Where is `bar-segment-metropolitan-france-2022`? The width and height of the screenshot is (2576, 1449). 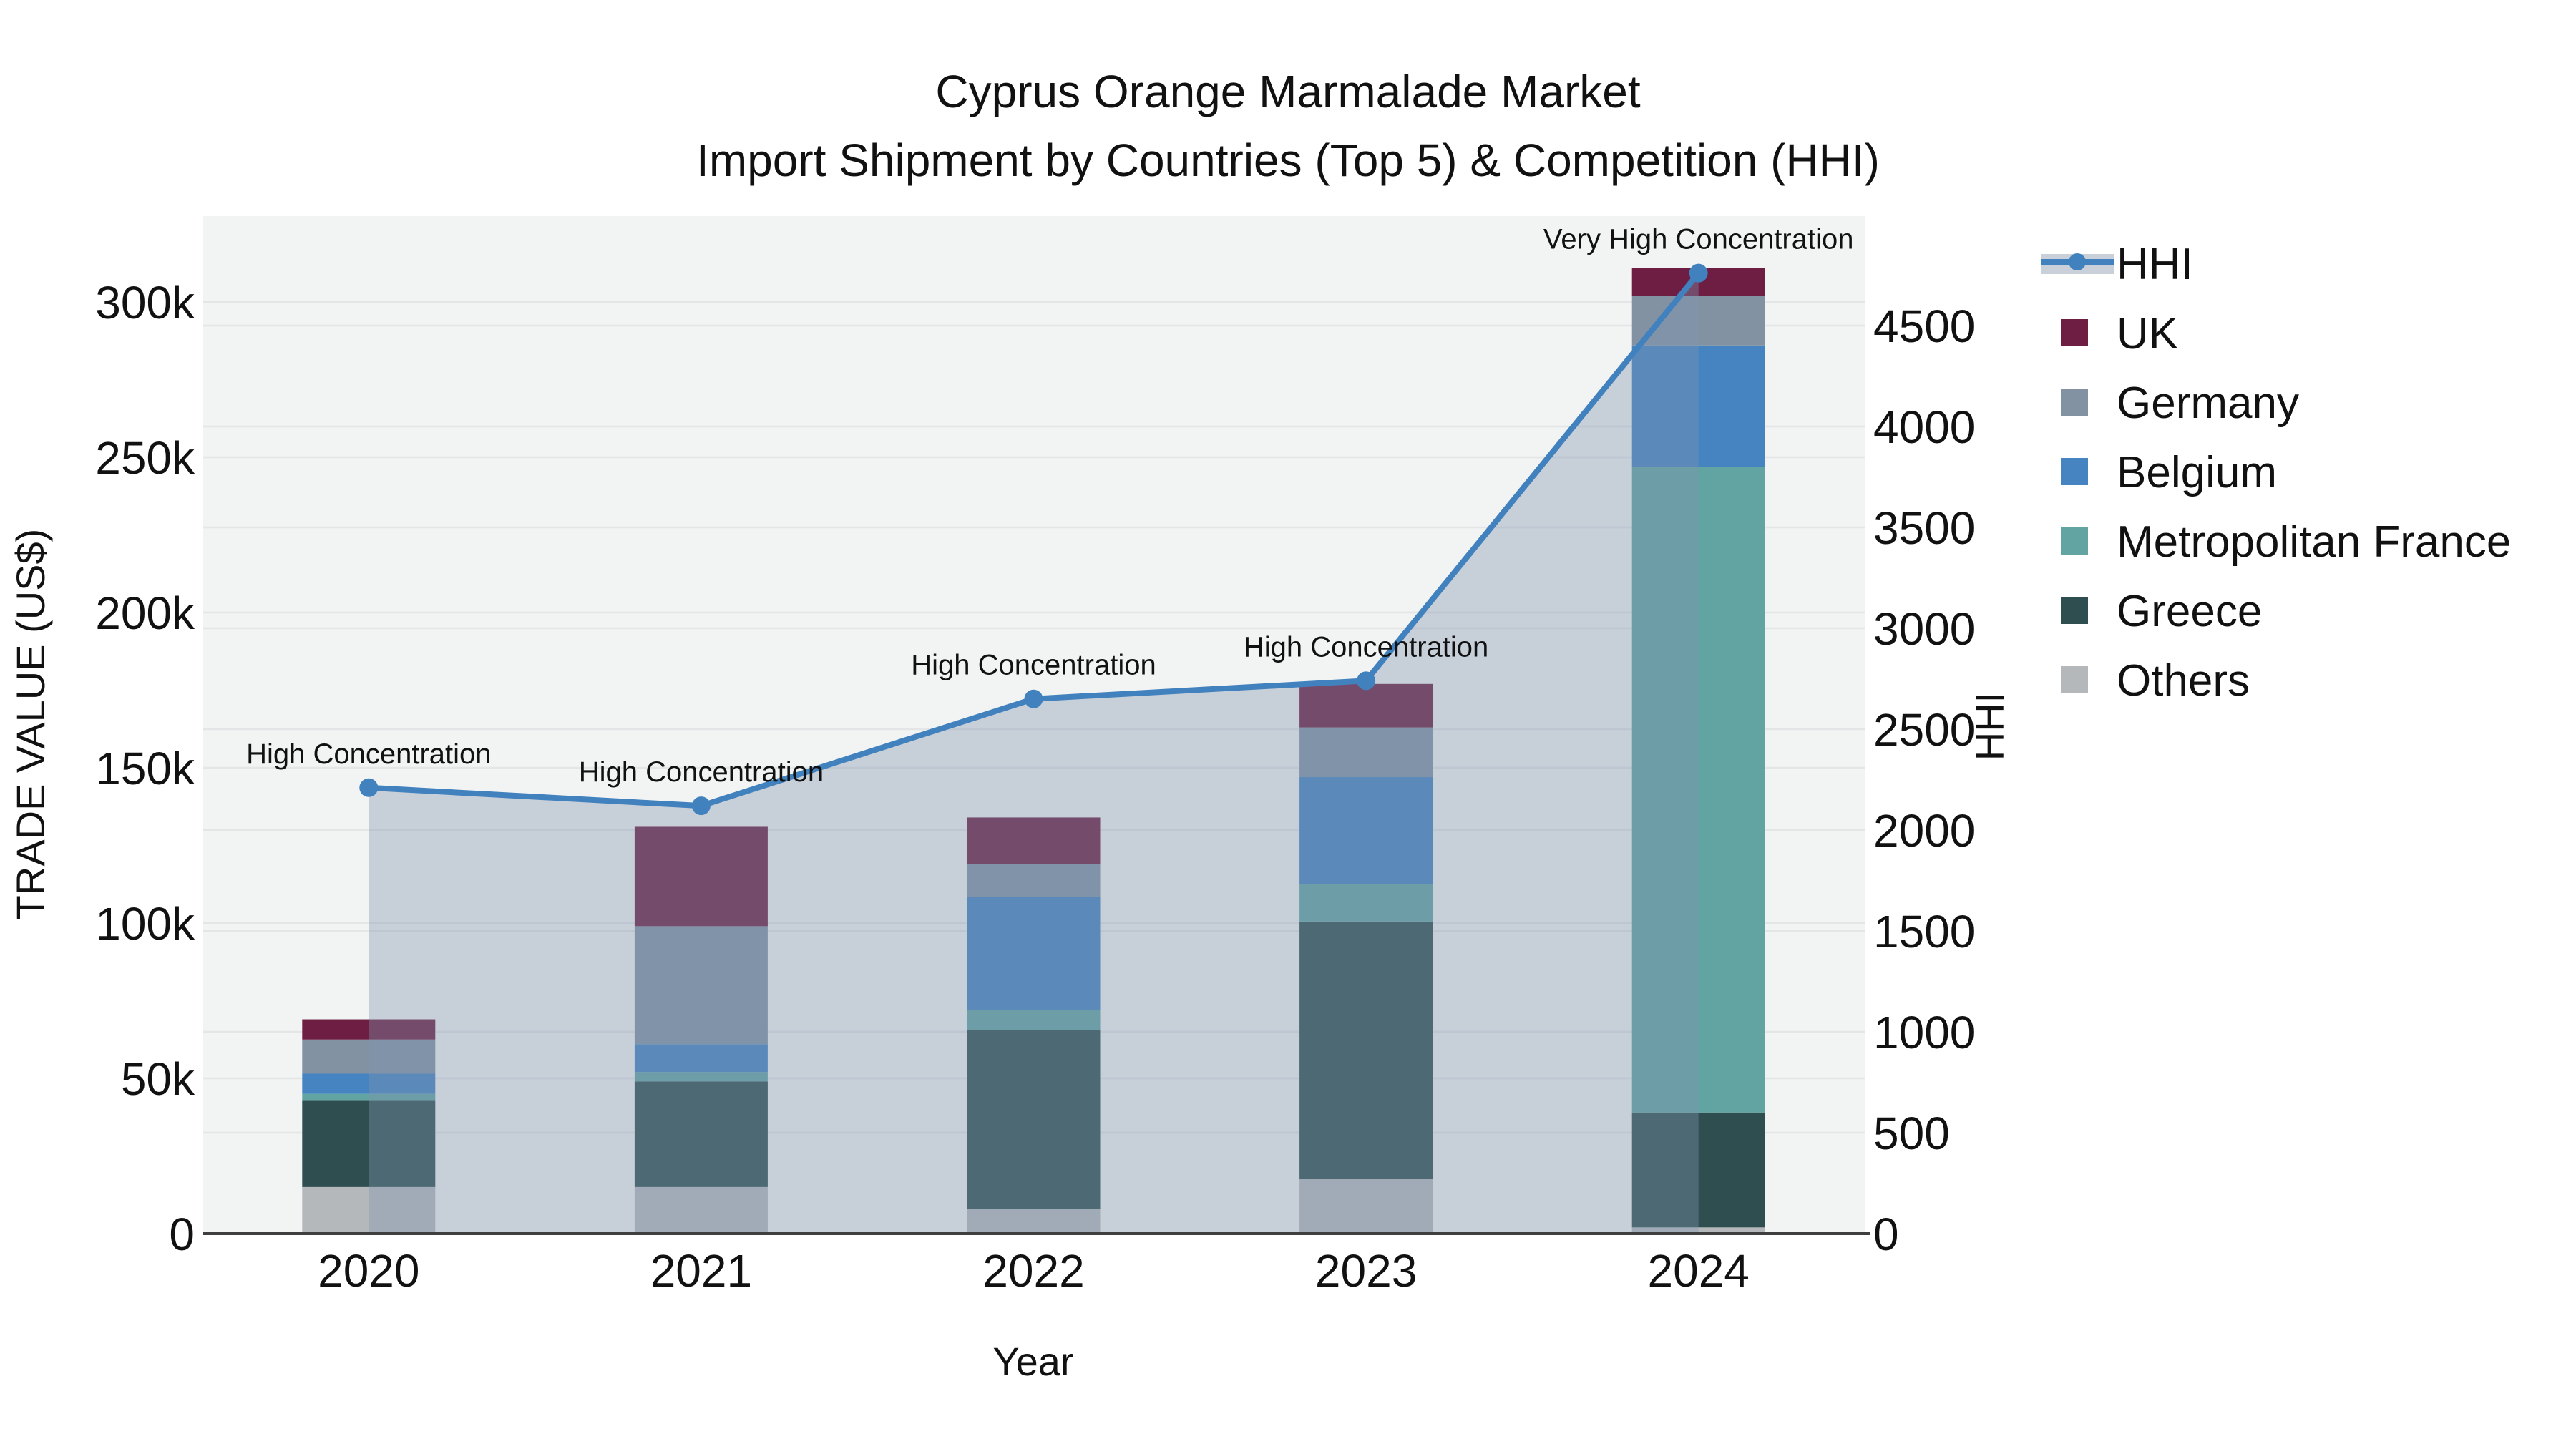 bar-segment-metropolitan-france-2022 is located at coordinates (1034, 1020).